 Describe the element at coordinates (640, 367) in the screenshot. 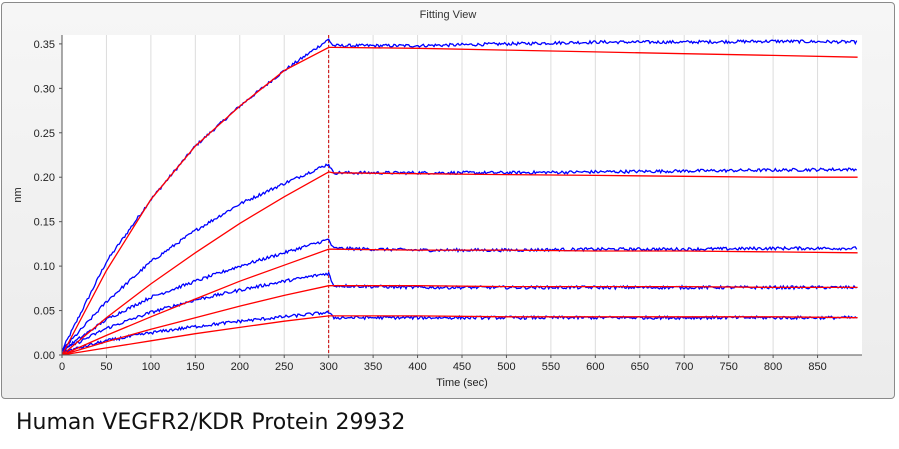

I see `x-tick-label: 650` at that location.